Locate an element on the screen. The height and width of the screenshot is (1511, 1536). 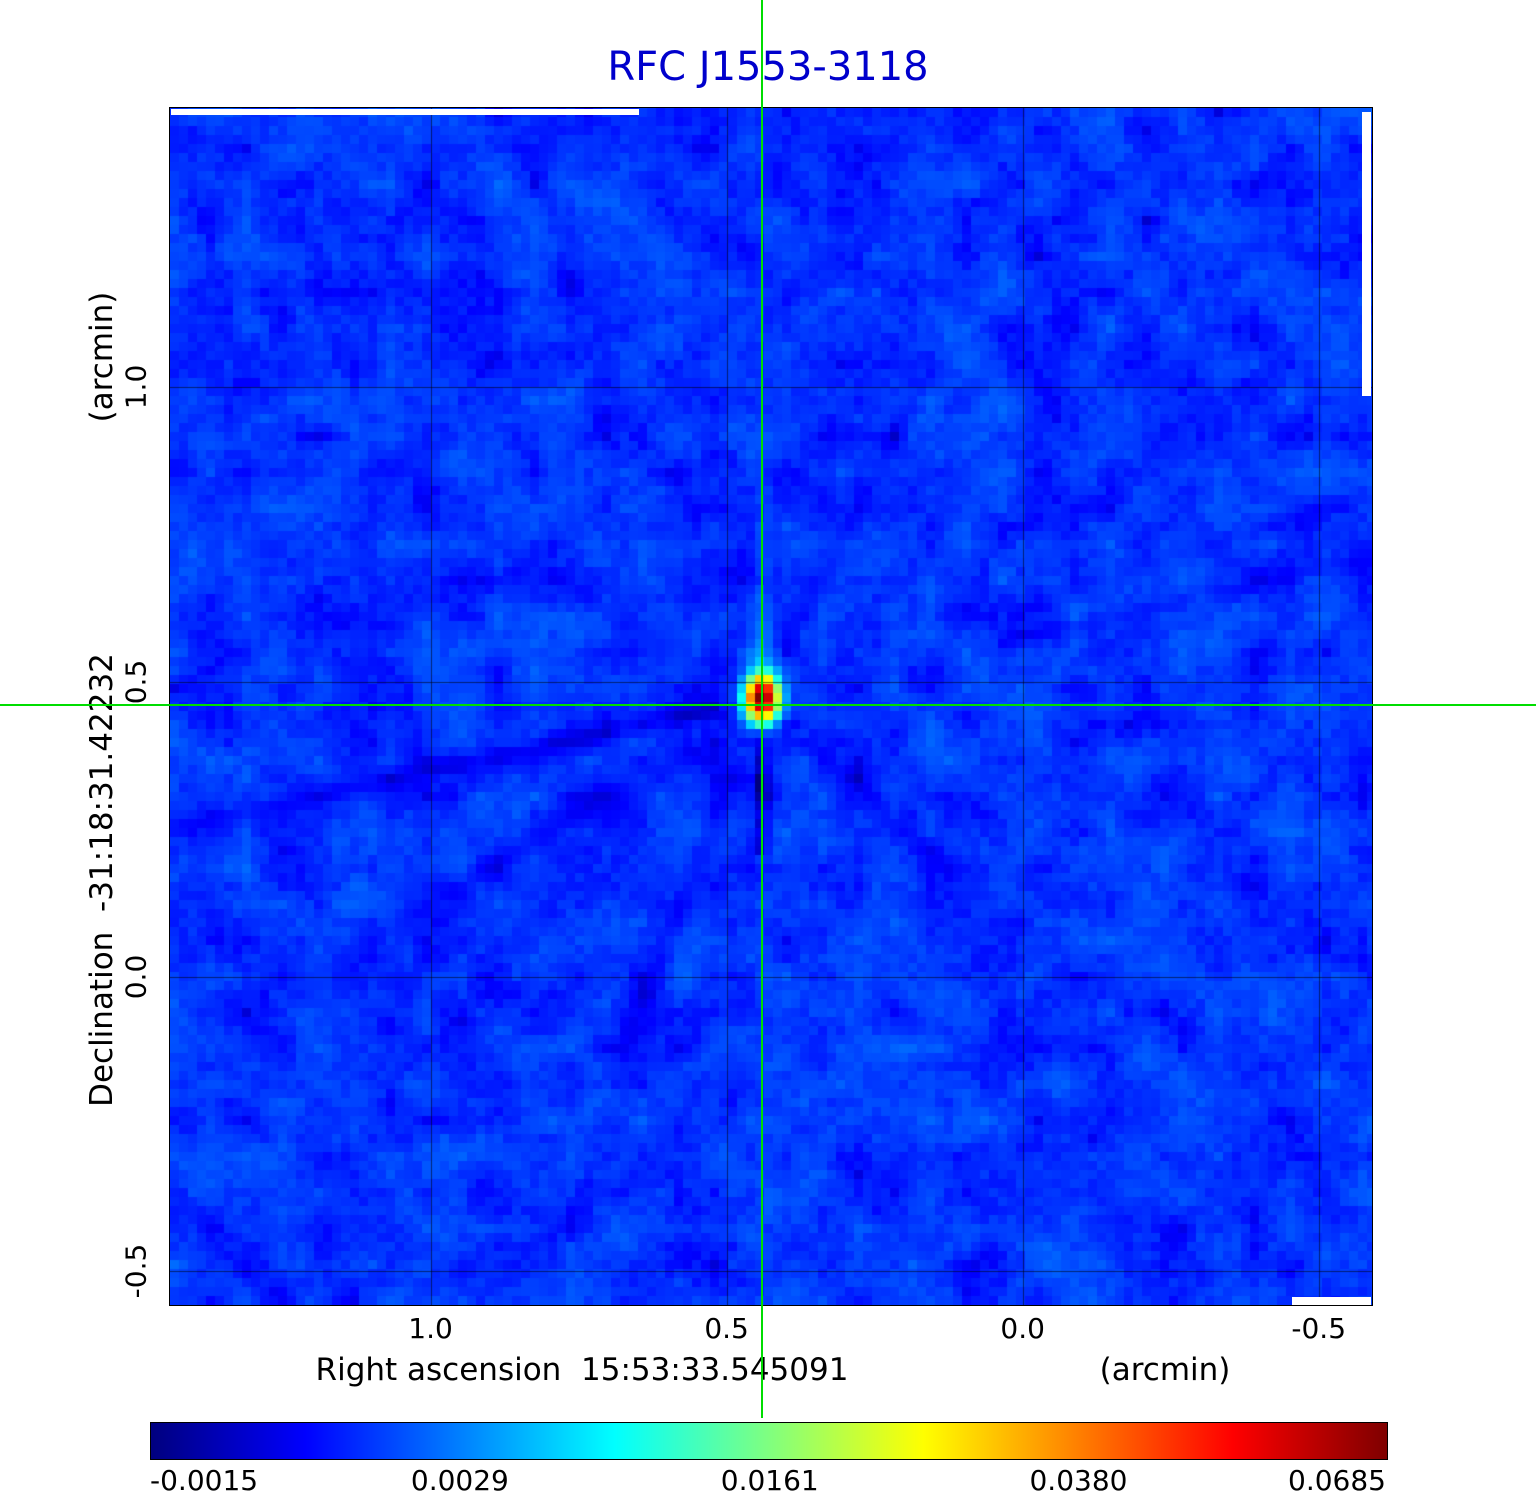
y-axis-unit-label: (arcmin) is located at coordinates (102, 357).